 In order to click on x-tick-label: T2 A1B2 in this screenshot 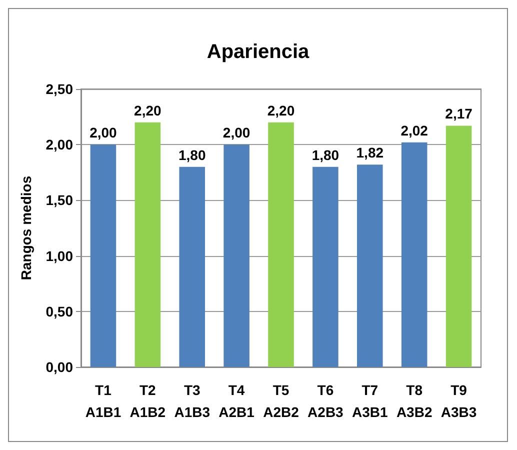, I will do `click(148, 401)`.